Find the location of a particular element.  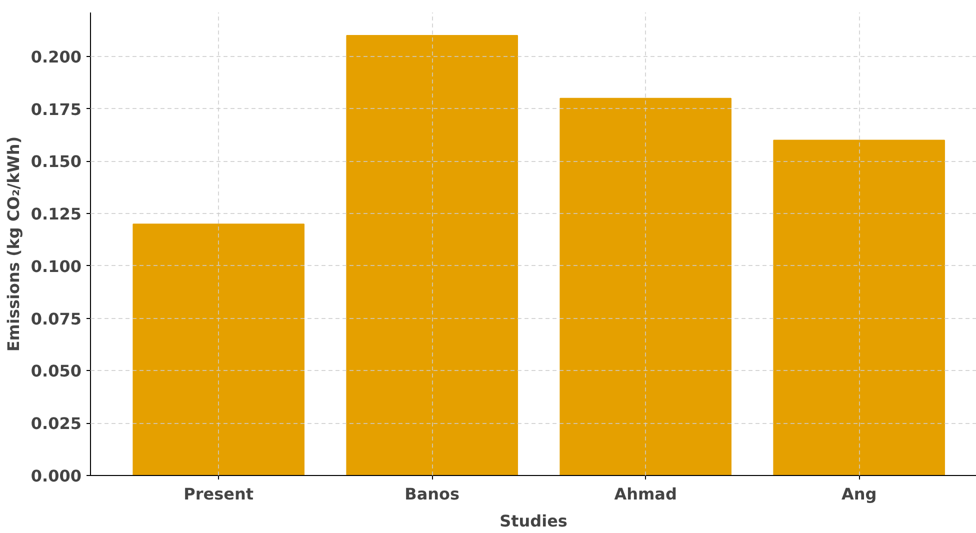

y-tick-label: 0.200 is located at coordinates (56, 56).